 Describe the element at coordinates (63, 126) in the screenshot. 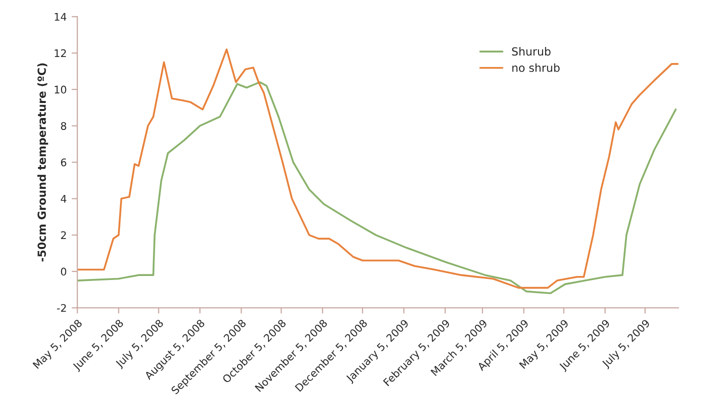

I see `y-tick-label: 8` at that location.